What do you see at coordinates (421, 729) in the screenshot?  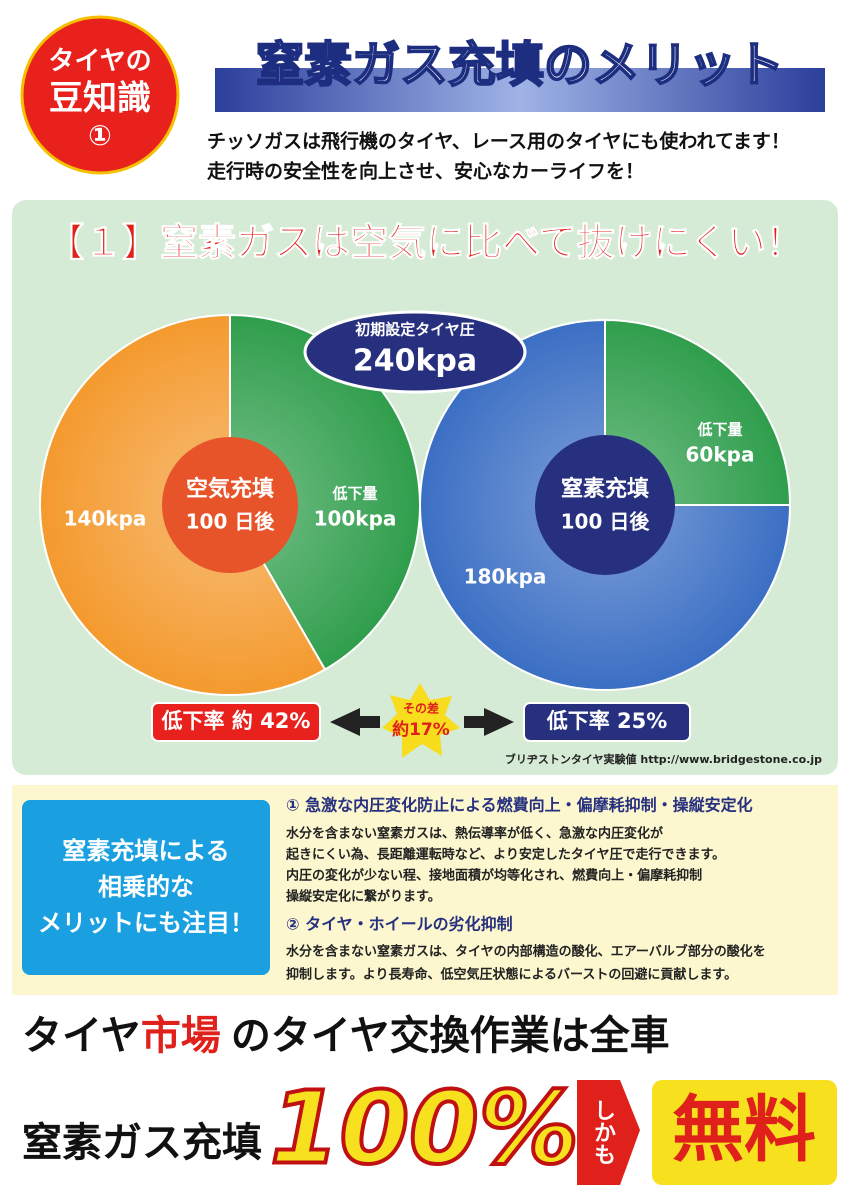 I see `difference-value: 約17%` at bounding box center [421, 729].